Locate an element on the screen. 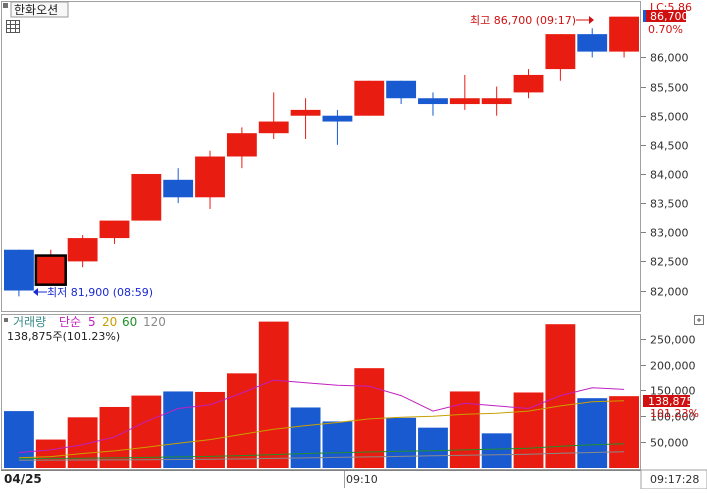 This screenshot has width=707, height=493. current-price-badge is located at coordinates (666, 16).